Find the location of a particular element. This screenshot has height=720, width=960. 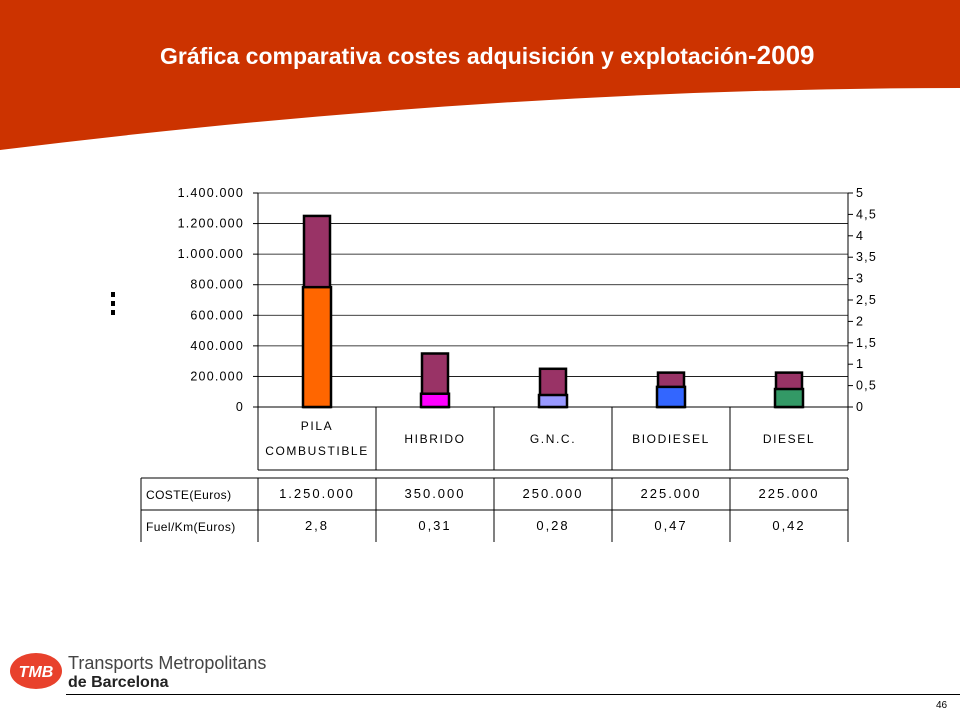

table-cell-value: 0,31 is located at coordinates (434, 525).